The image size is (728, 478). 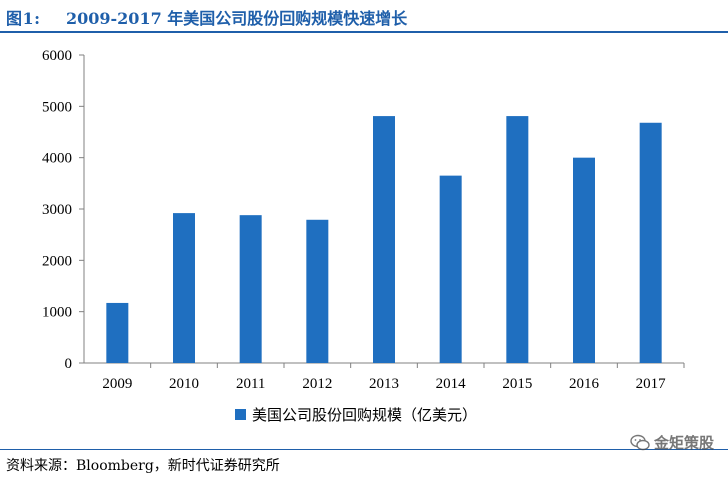 I want to click on source-note: 资料来源：Bloomberg，新时代证券研究所, so click(x=143, y=466).